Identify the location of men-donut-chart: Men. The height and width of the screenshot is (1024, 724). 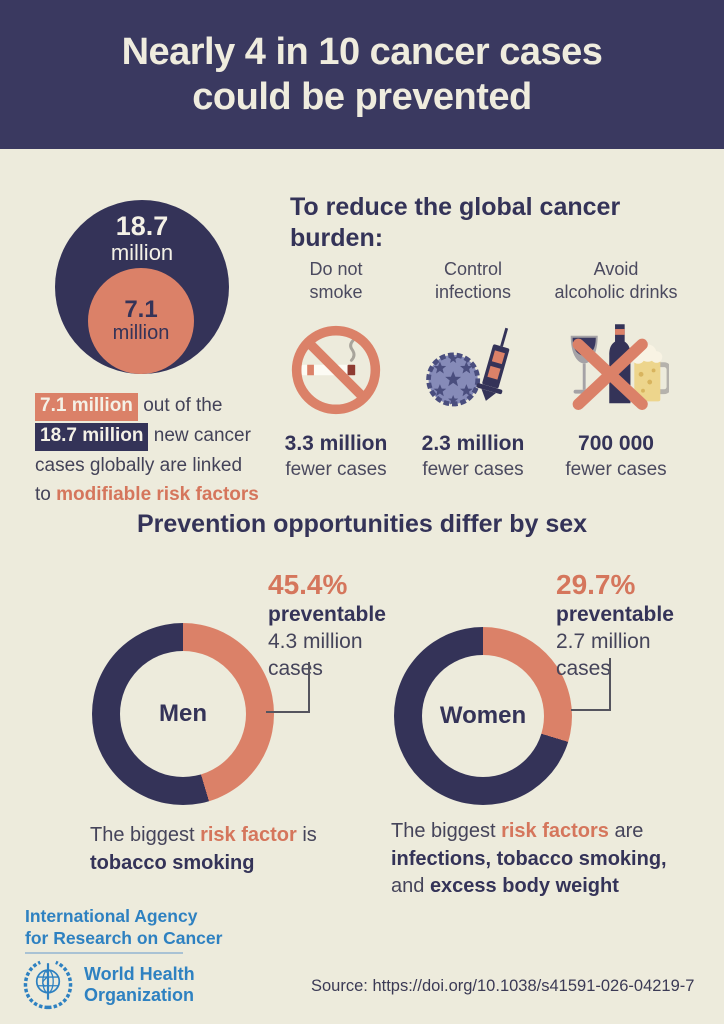
(183, 714).